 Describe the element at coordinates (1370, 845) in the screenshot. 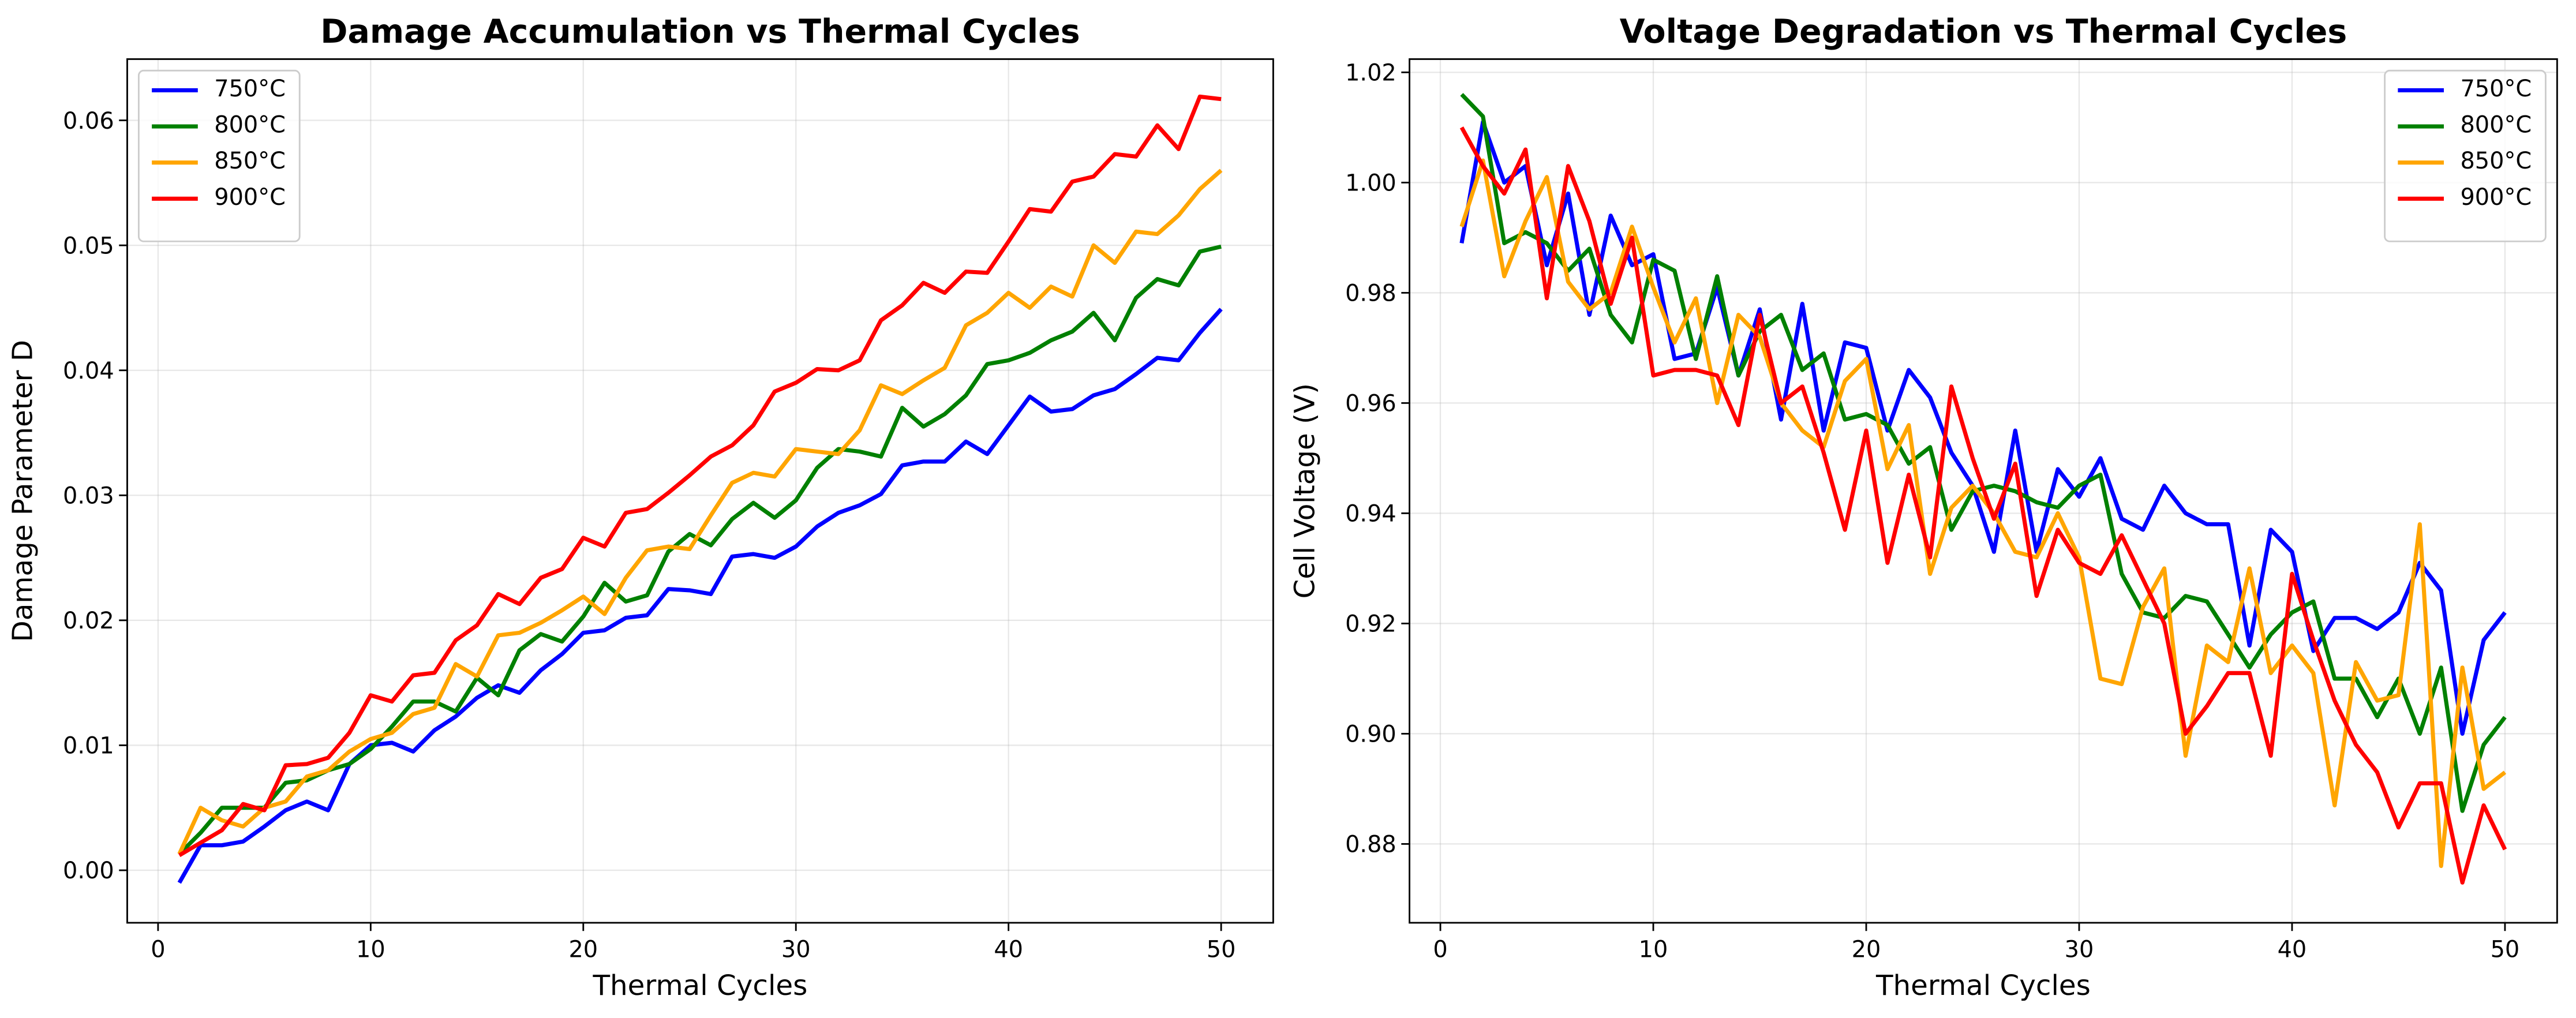

I see `y-tick-label: 0.88` at that location.